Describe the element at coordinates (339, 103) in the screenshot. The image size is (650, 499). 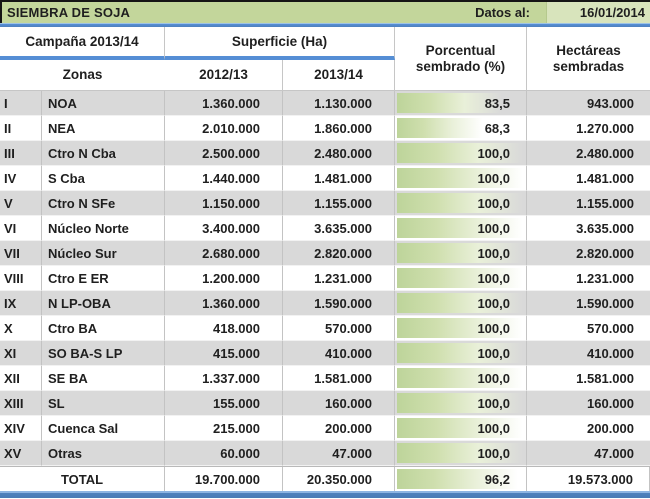
I see `superficie-2013-cell: 1.130.000` at that location.